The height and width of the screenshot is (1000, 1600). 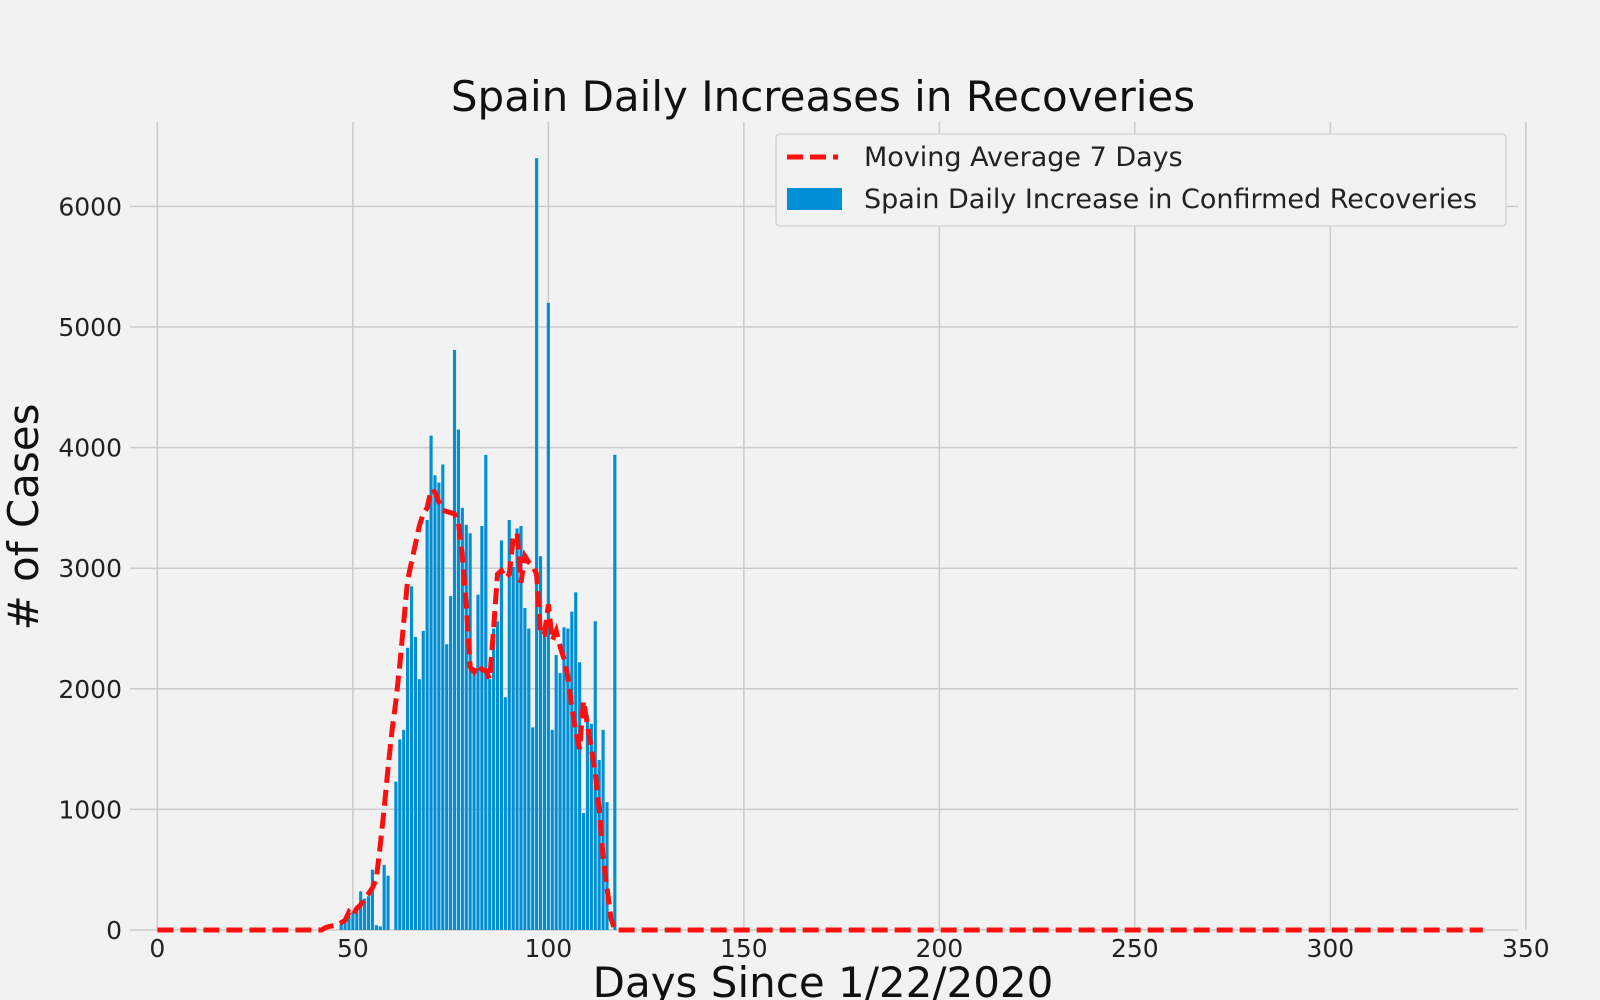 I want to click on y-tick-label: 2000, so click(x=90, y=689).